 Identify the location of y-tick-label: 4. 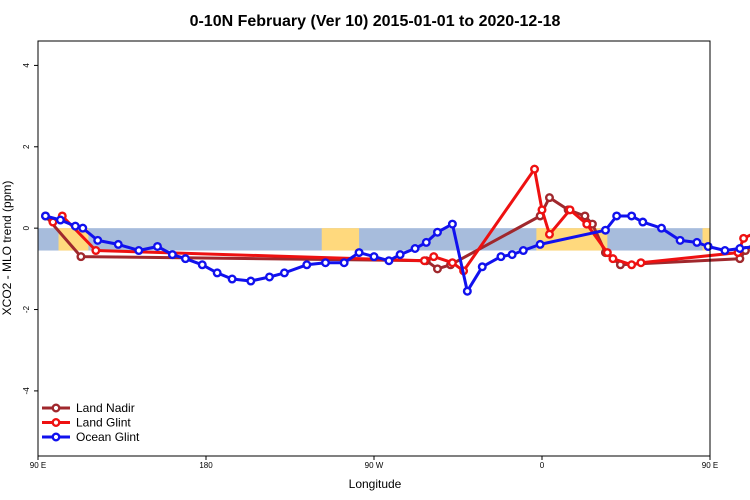
(26, 65).